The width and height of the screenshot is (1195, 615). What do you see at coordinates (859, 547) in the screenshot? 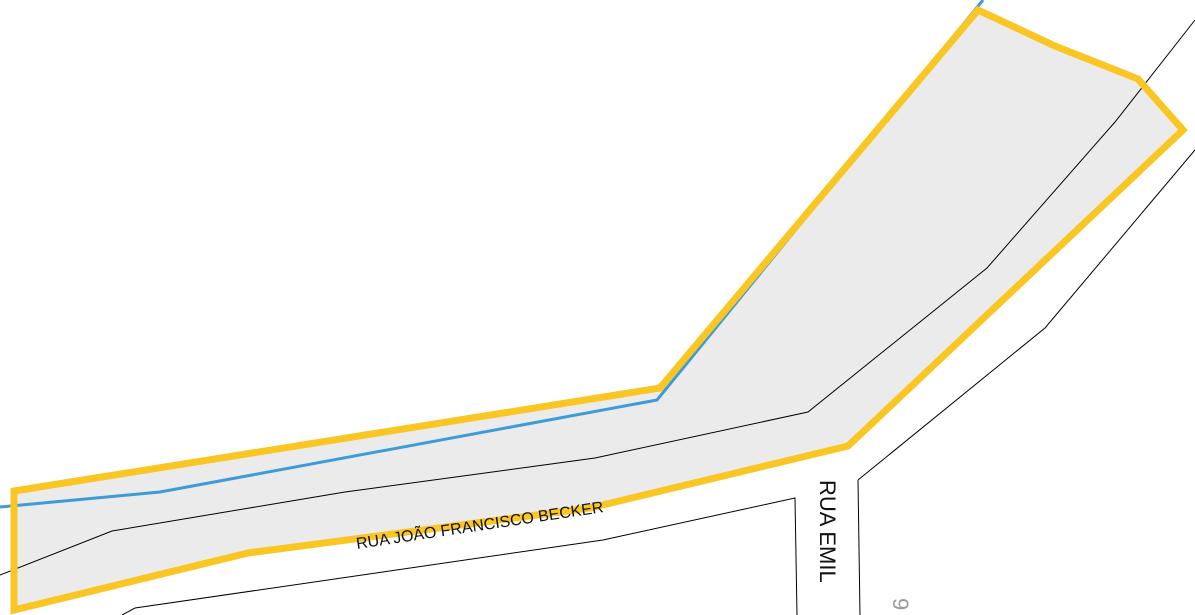
I see `road-edge-line-emil-east` at bounding box center [859, 547].